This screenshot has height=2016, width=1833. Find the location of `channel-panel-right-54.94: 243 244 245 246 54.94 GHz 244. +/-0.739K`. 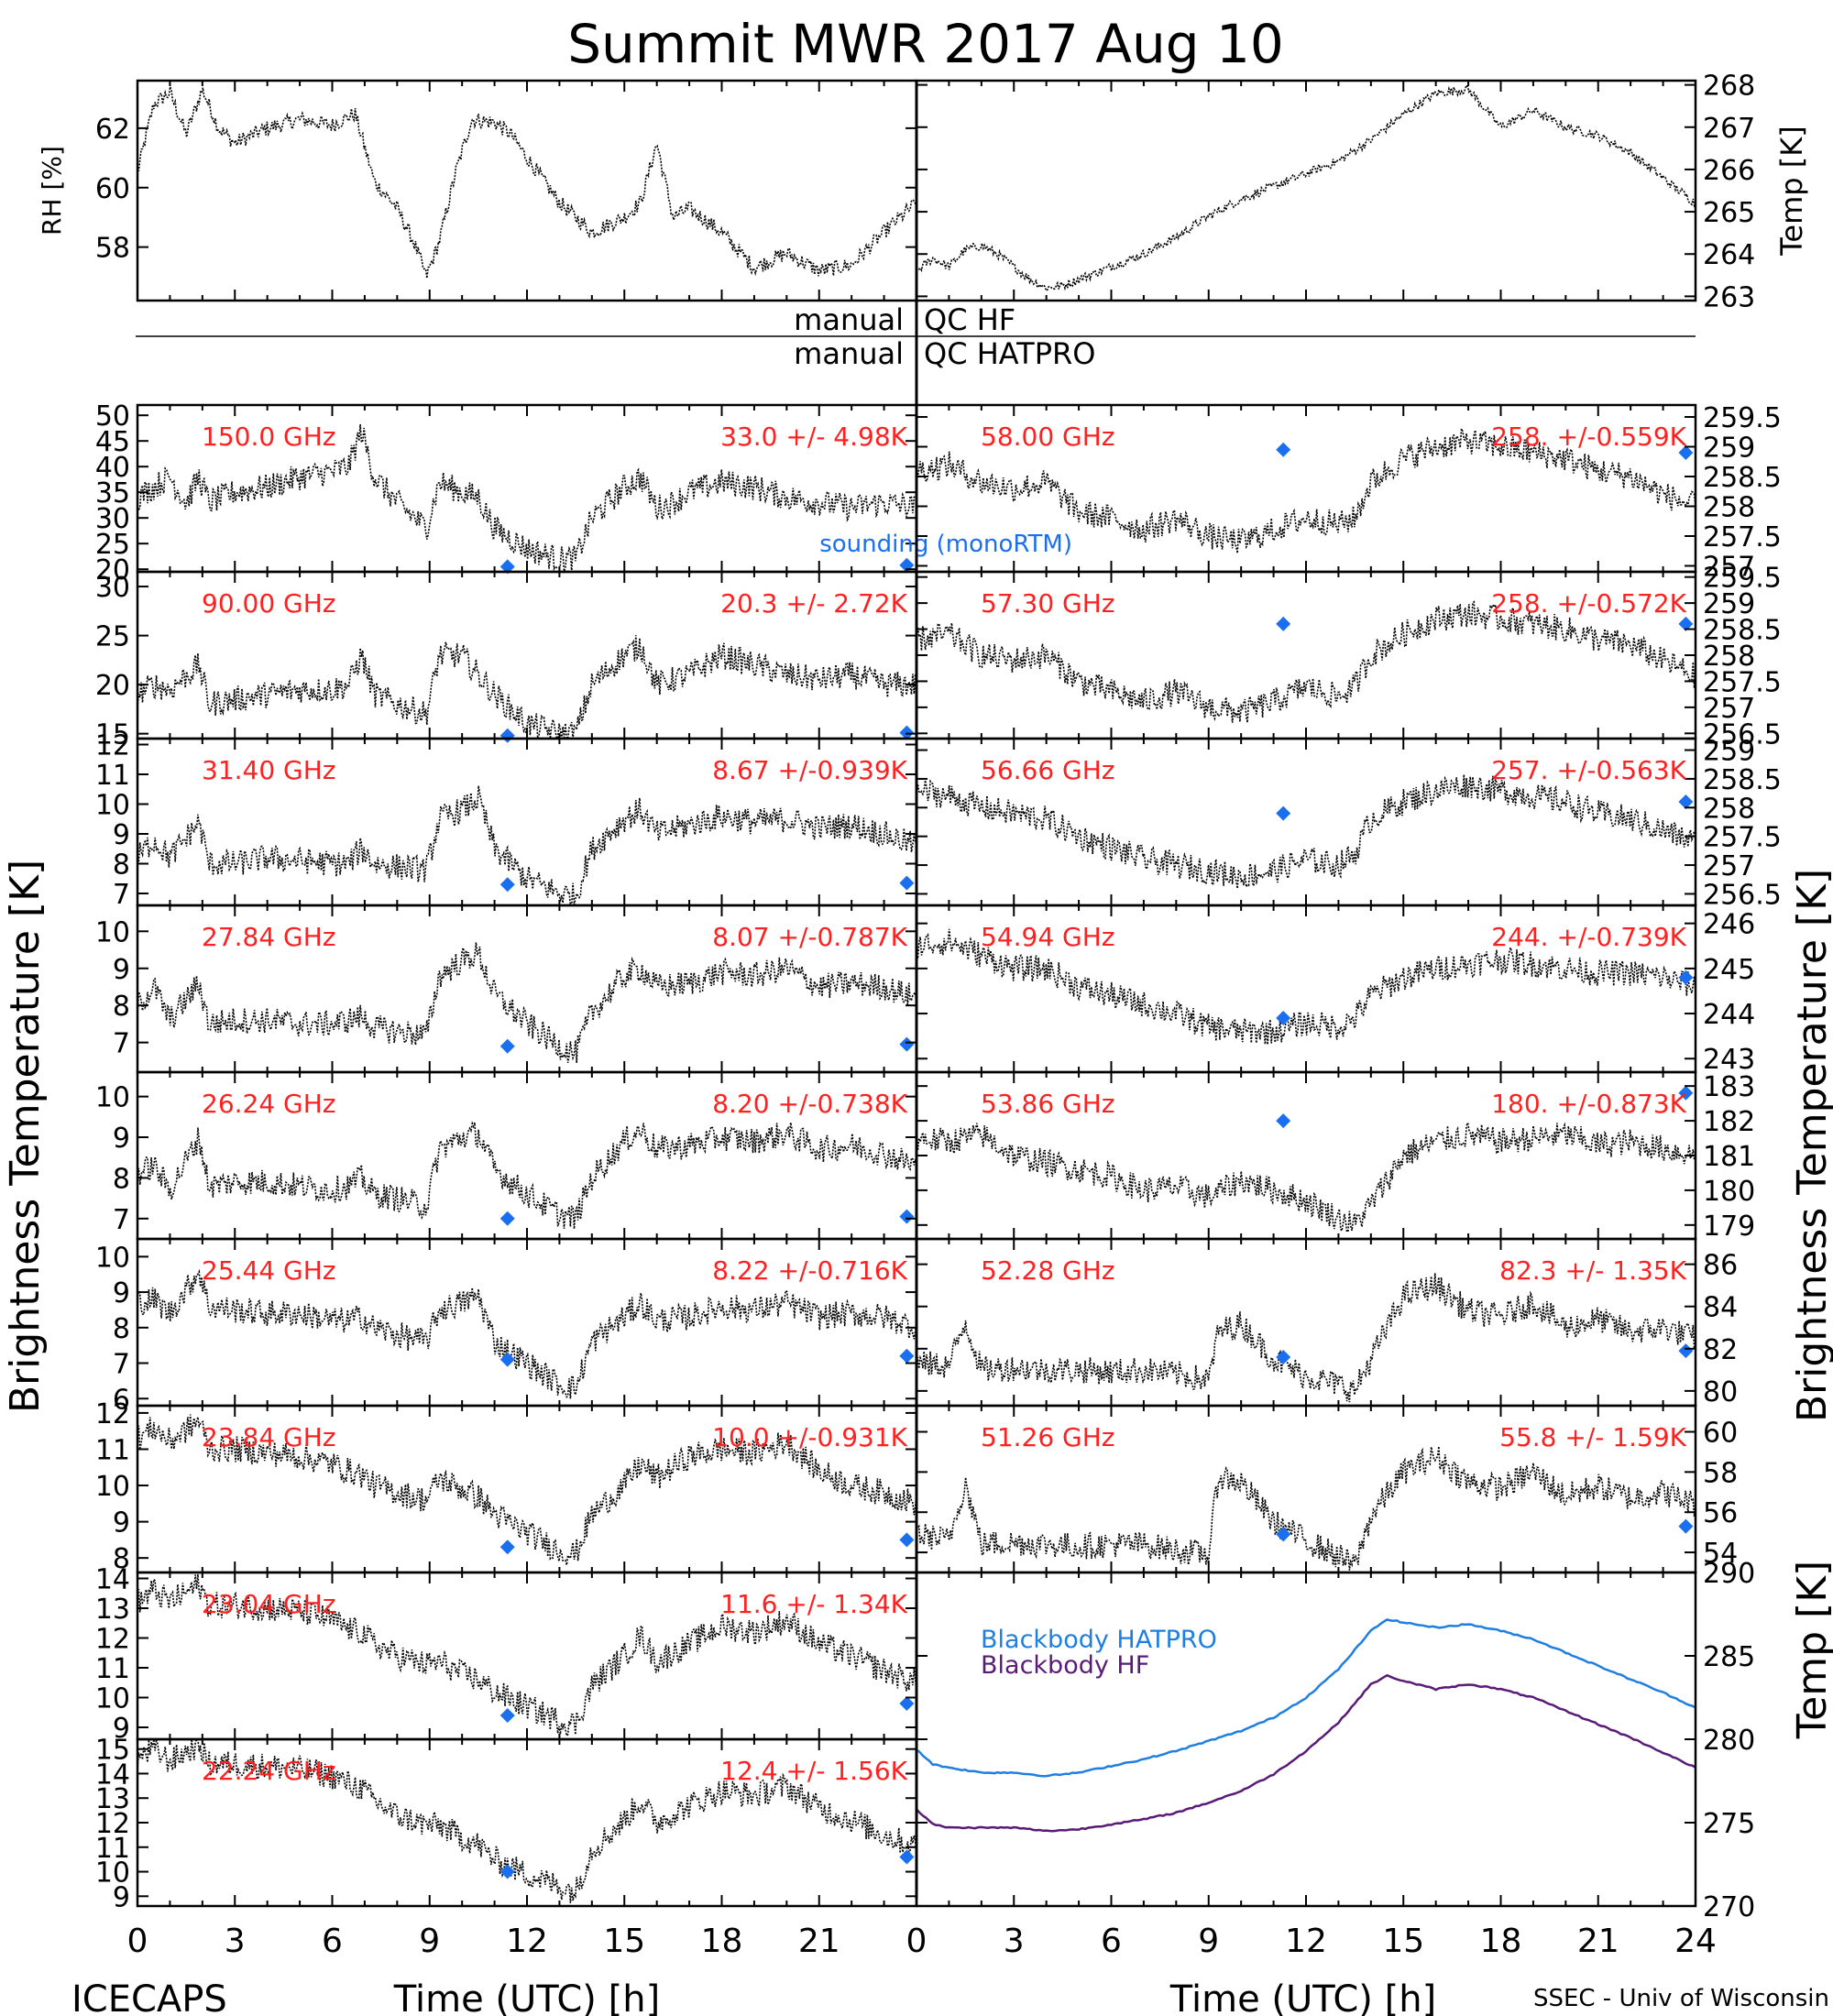

channel-panel-right-54.94: 243 244 245 246 54.94 GHz 244. +/-0.739K is located at coordinates (1335, 990).